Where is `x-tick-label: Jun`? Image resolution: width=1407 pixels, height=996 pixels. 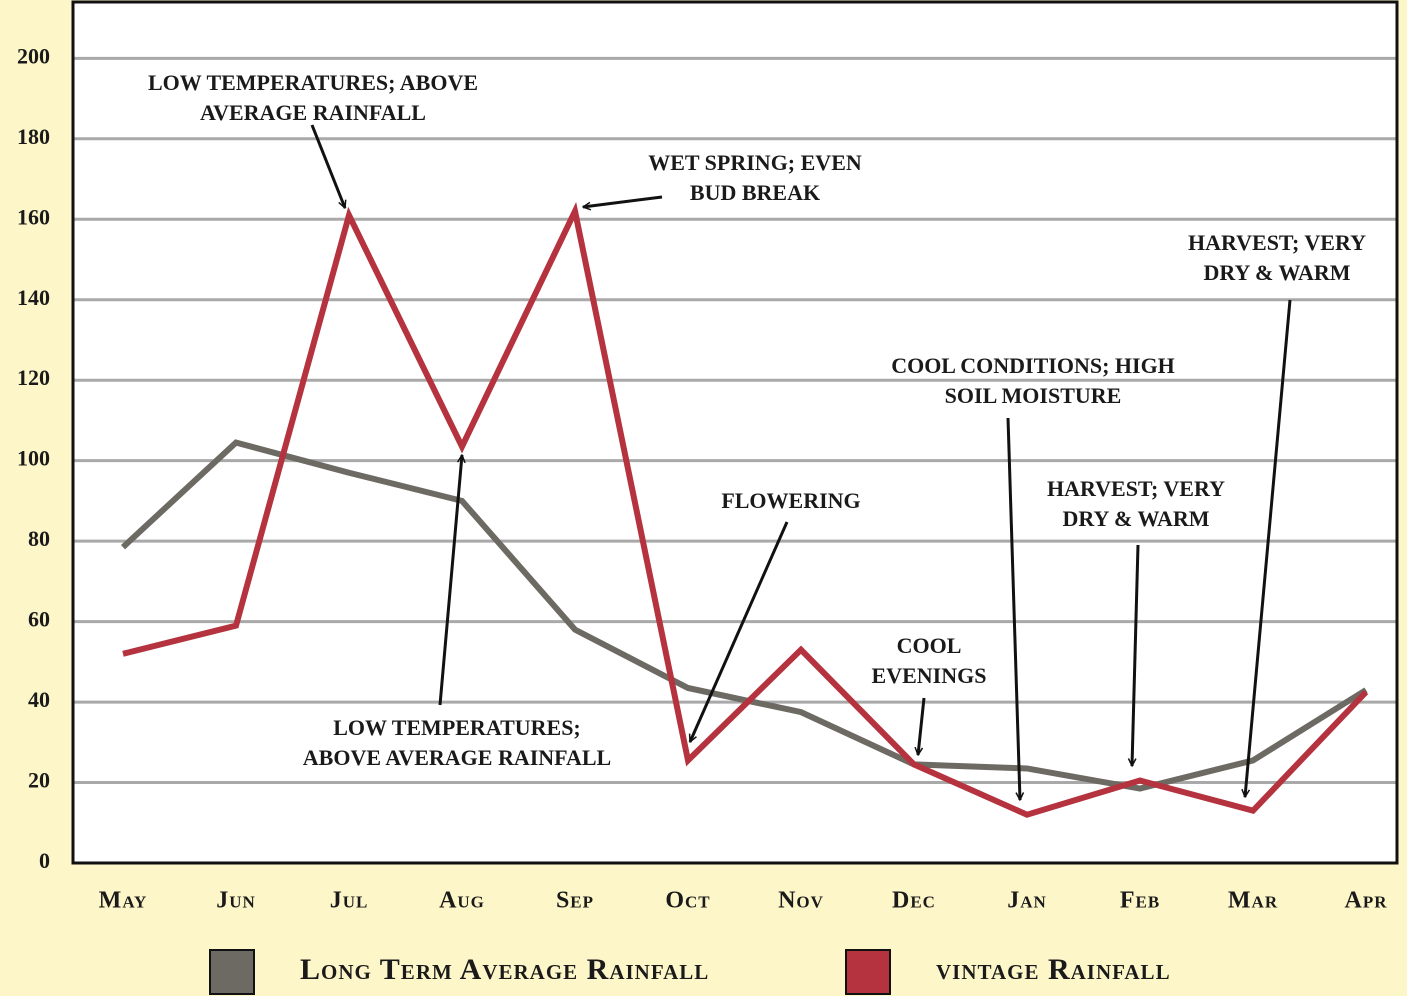
x-tick-label: Jun is located at coordinates (236, 901).